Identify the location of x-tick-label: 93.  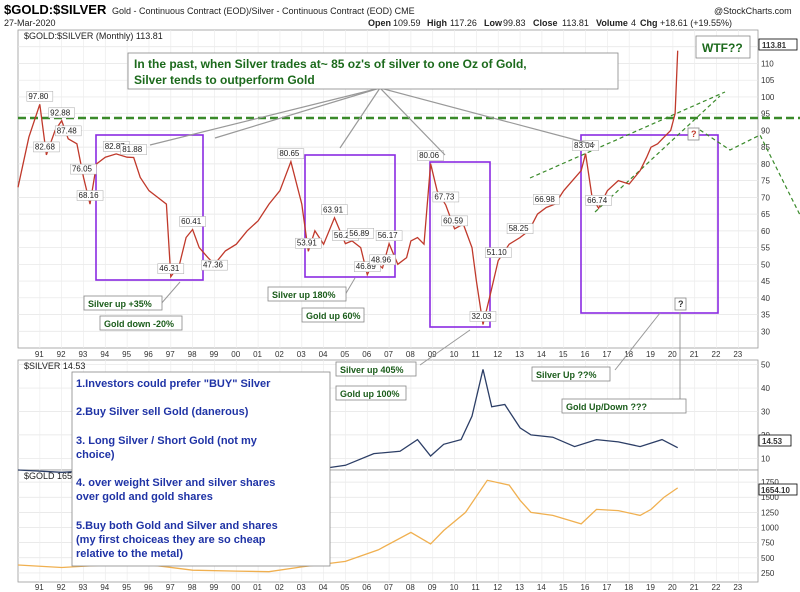
(82, 587).